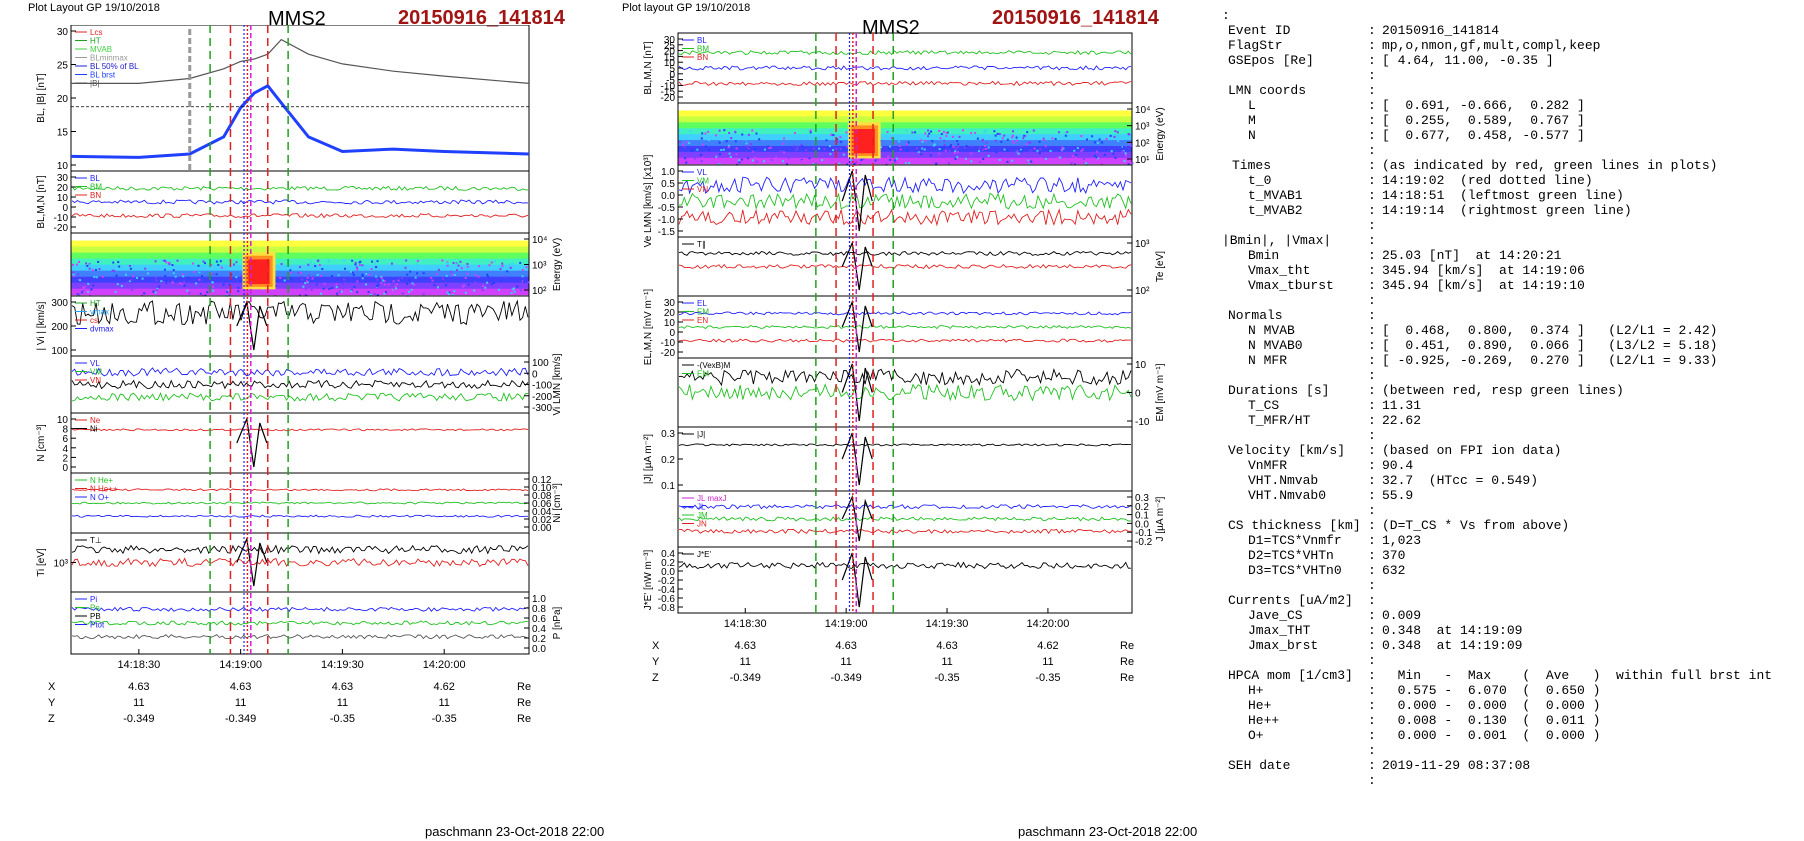 This screenshot has height=841, width=1804. I want to click on position-value: -0.349, so click(745, 678).